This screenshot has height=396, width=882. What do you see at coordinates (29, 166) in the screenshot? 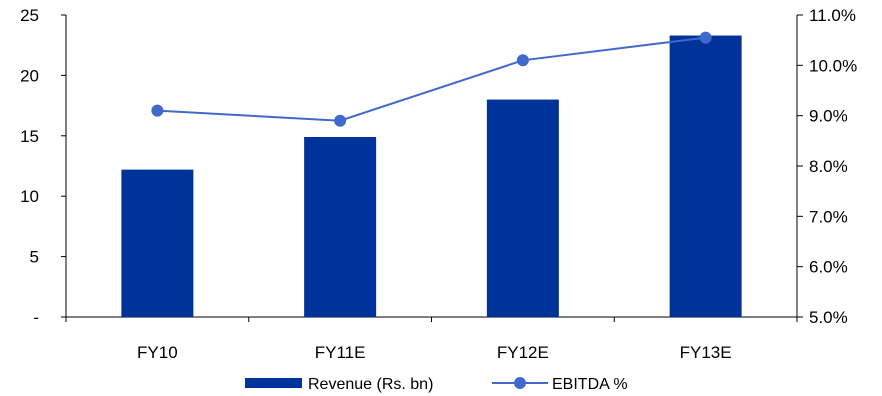
I see `left-axis-tick-labels: - 5 10 15 20 25` at bounding box center [29, 166].